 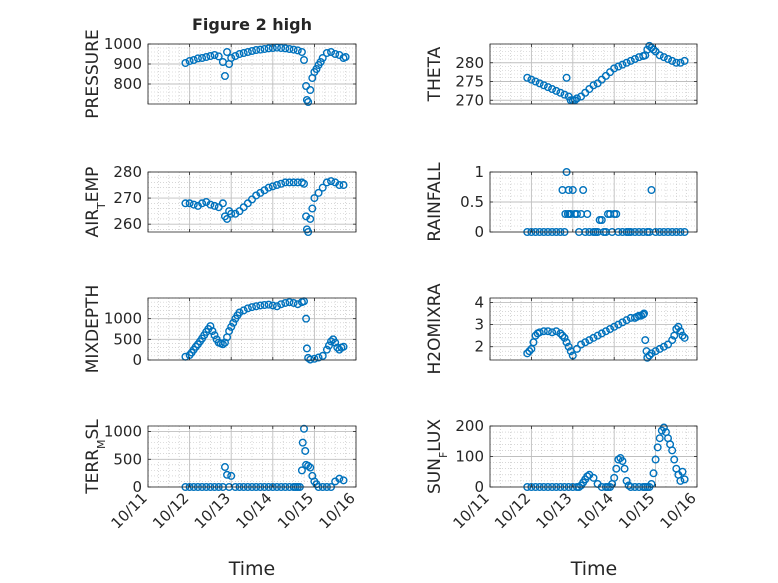 What do you see at coordinates (469, 63) in the screenshot?
I see `y-tick-label: 280` at bounding box center [469, 63].